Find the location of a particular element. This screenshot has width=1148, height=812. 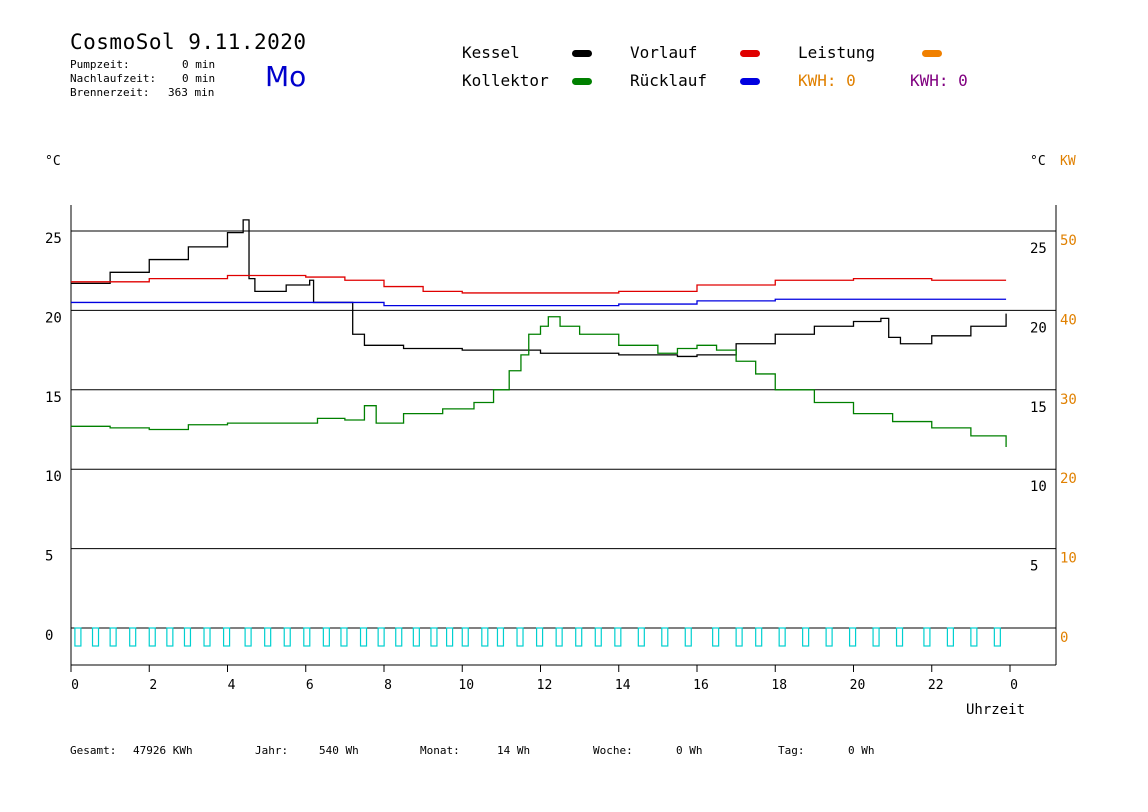

pump-pulses is located at coordinates (537, 637).